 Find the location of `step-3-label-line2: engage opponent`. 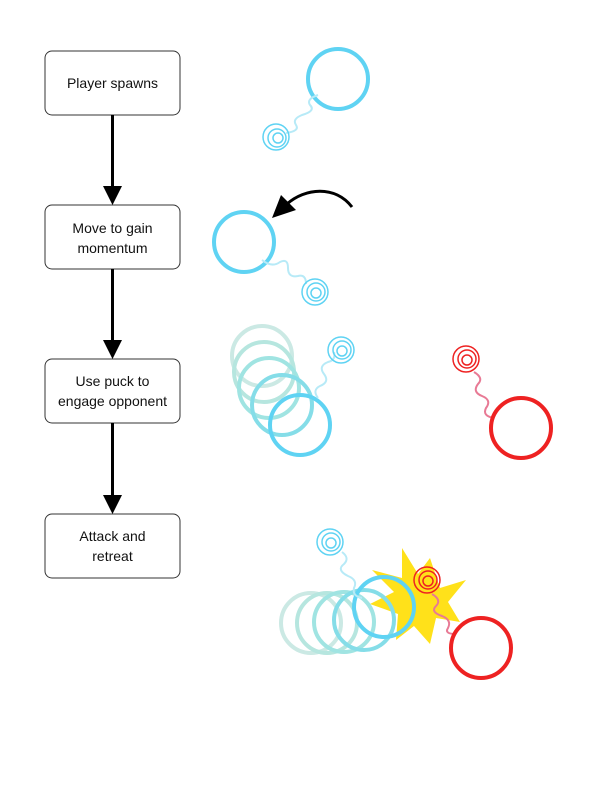

step-3-label-line2: engage opponent is located at coordinates (112, 401).